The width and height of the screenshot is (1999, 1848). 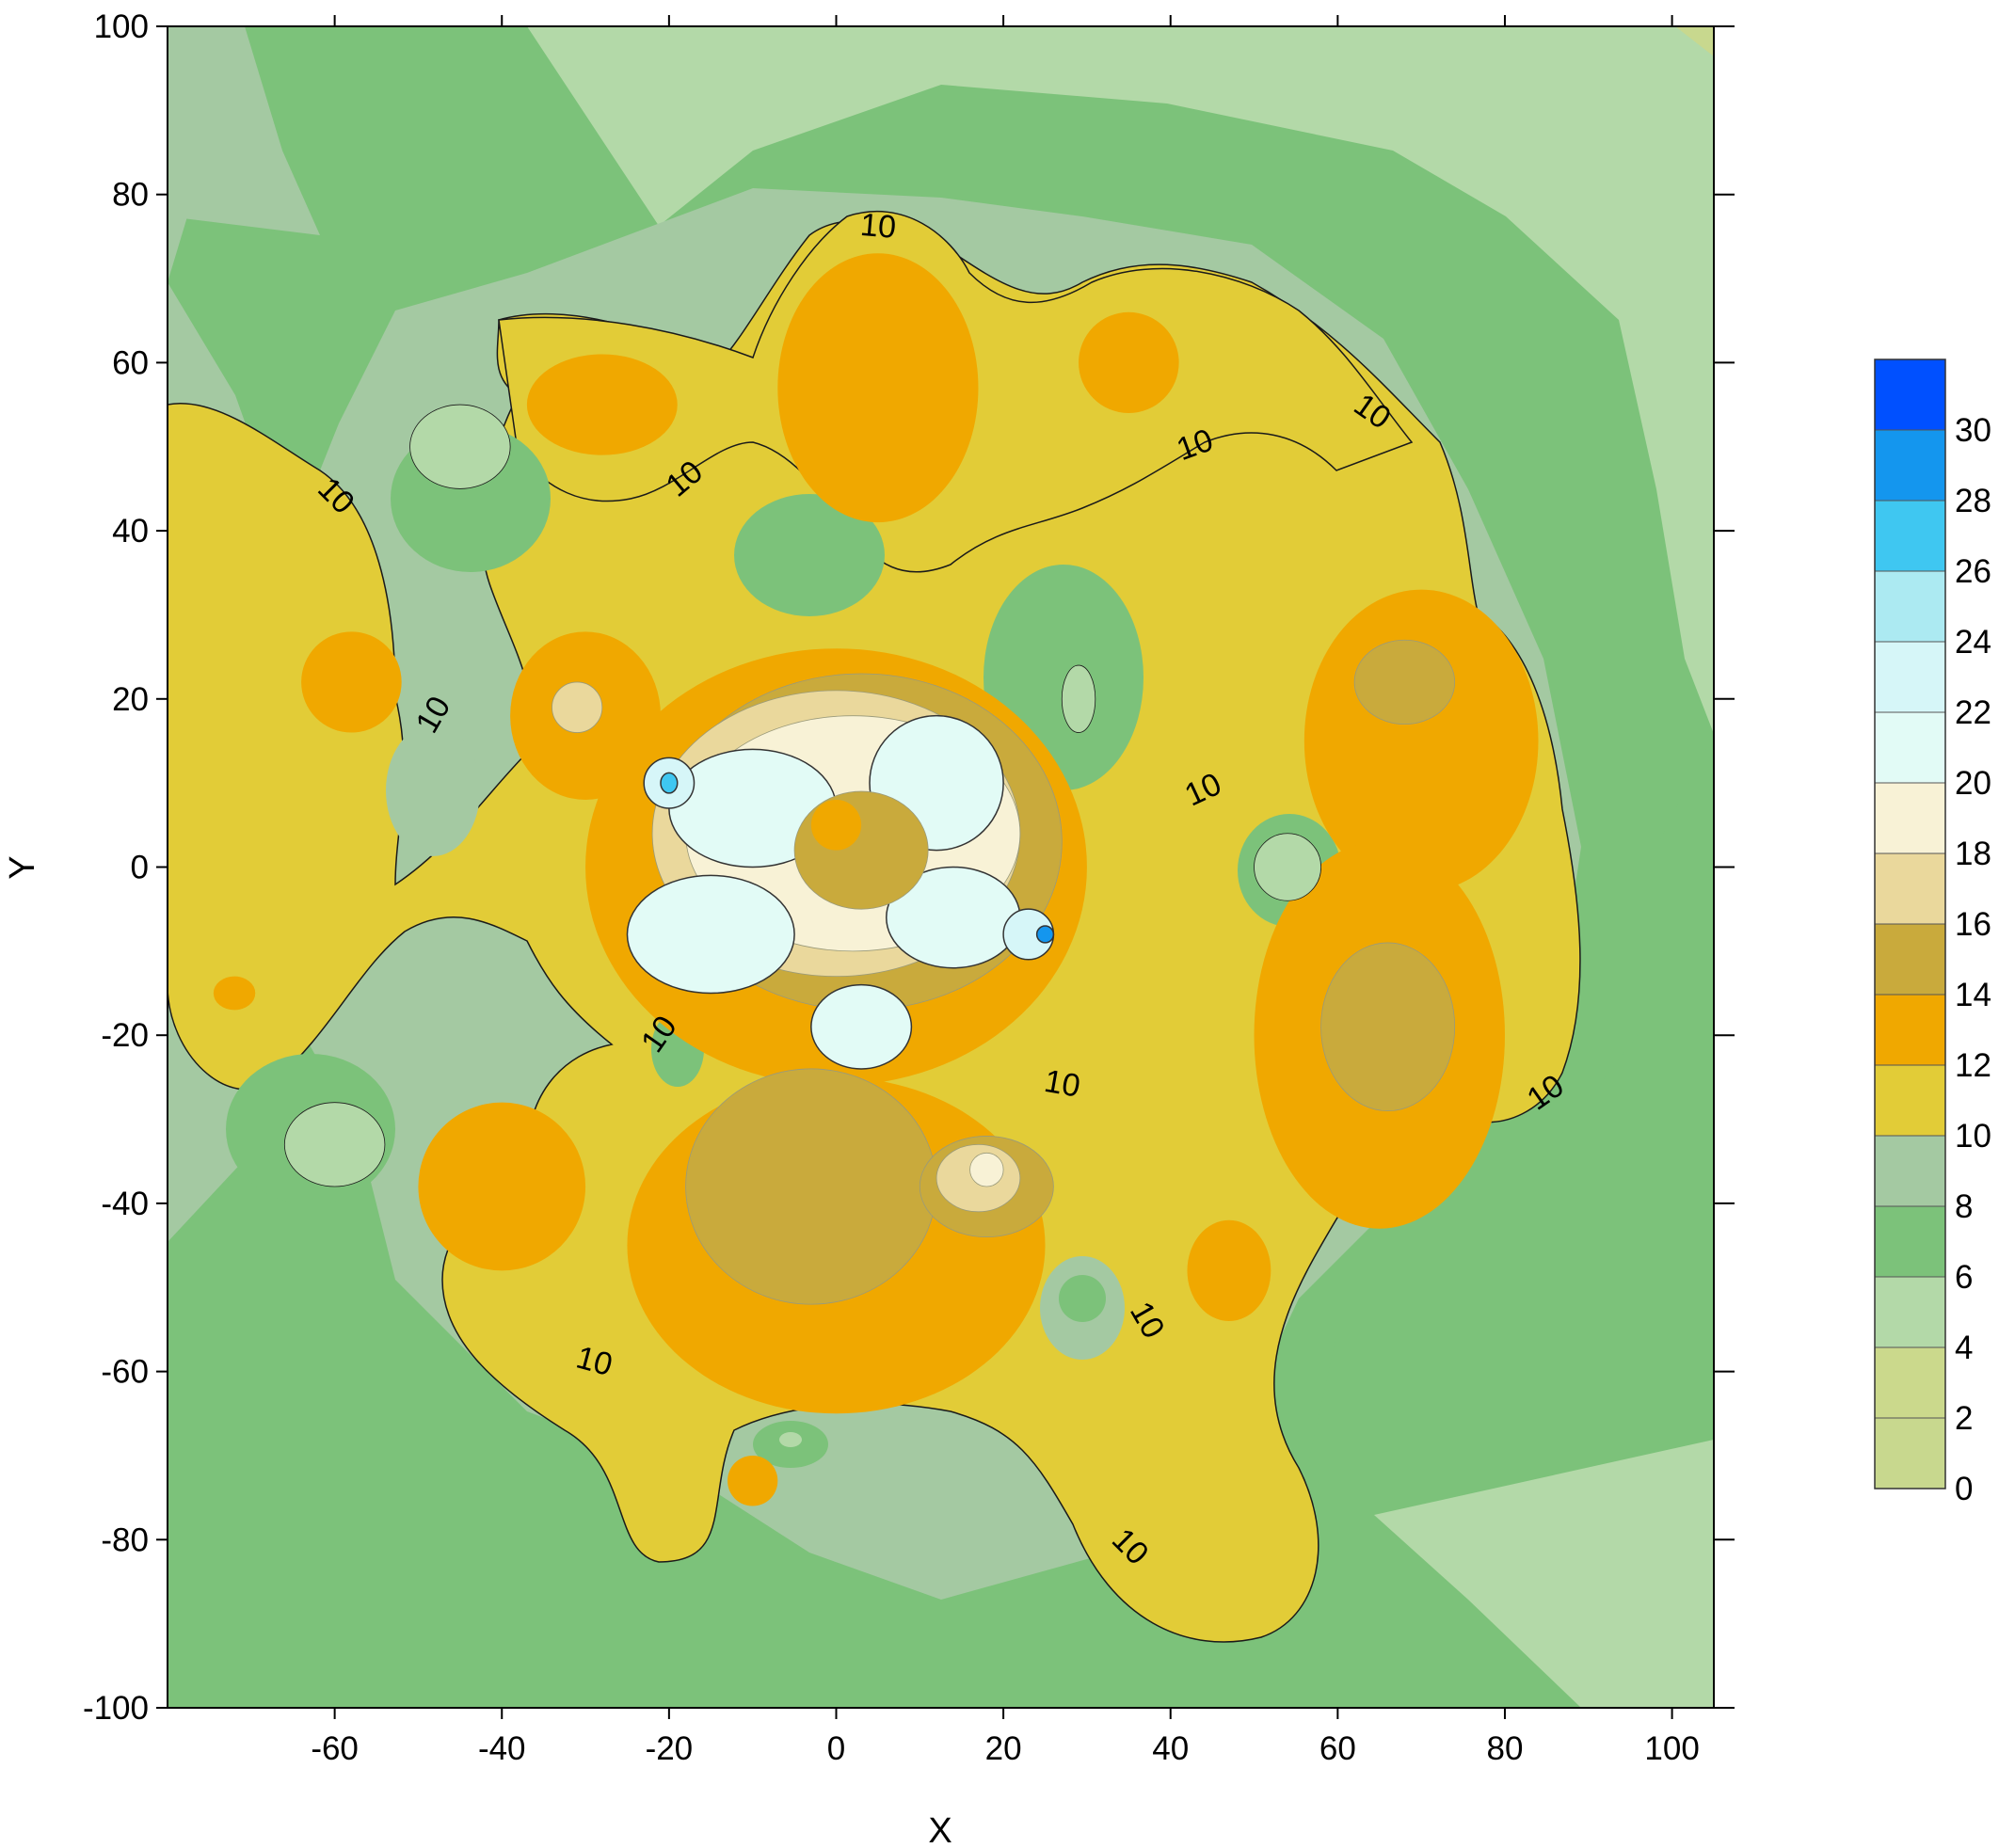 I want to click on x-tick-label-6: 60, so click(x=1337, y=1748).